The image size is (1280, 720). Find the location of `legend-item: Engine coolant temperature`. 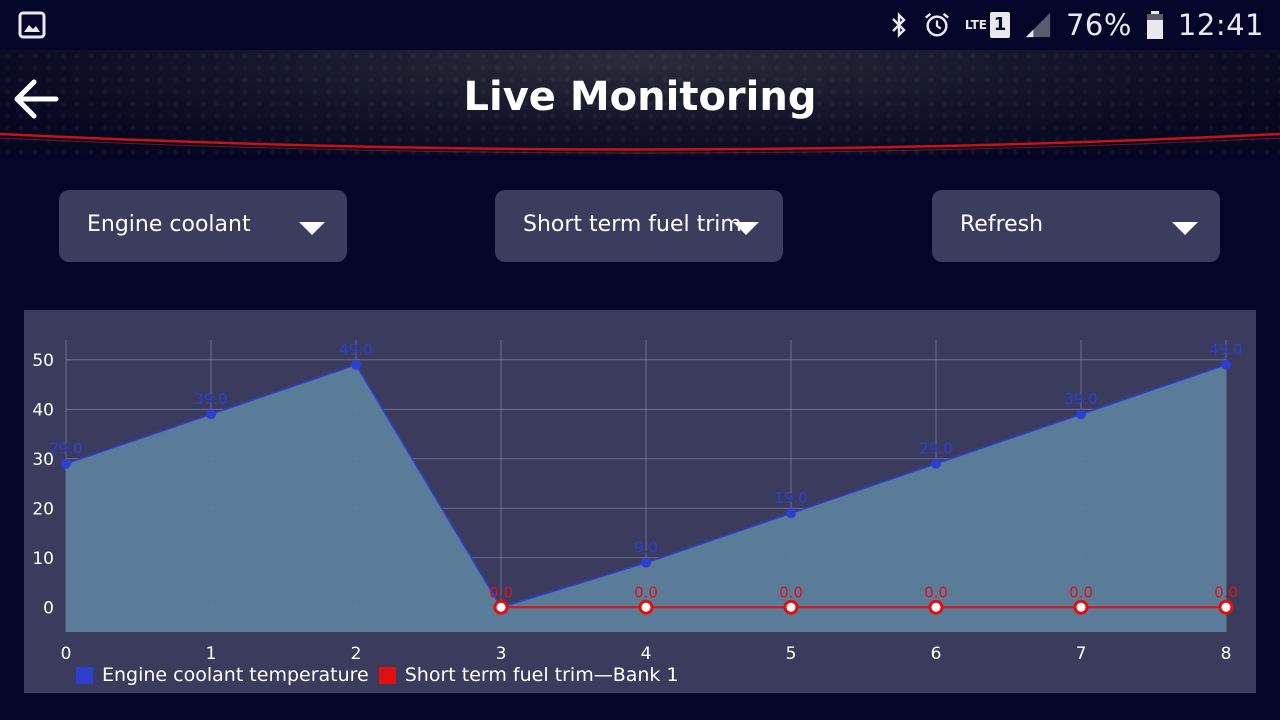

legend-item: Engine coolant temperature is located at coordinates (222, 675).